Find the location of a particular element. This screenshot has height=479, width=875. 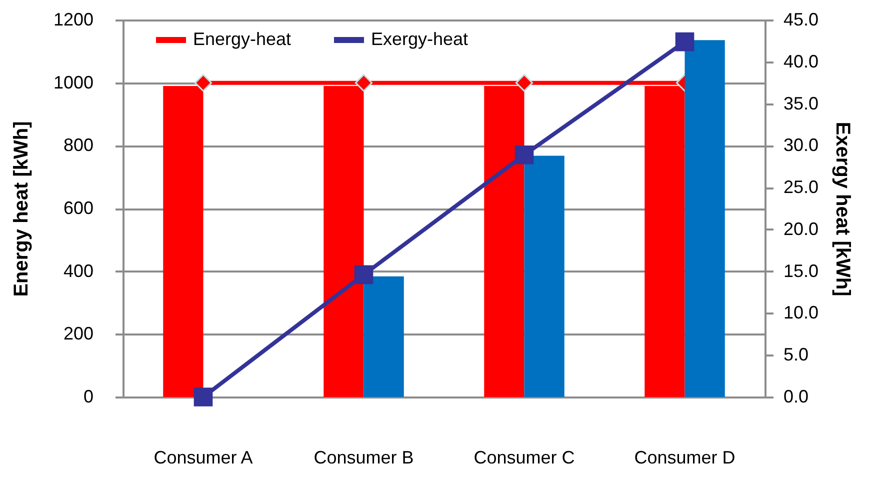

y2-tick-label: 15.0 is located at coordinates (801, 270).